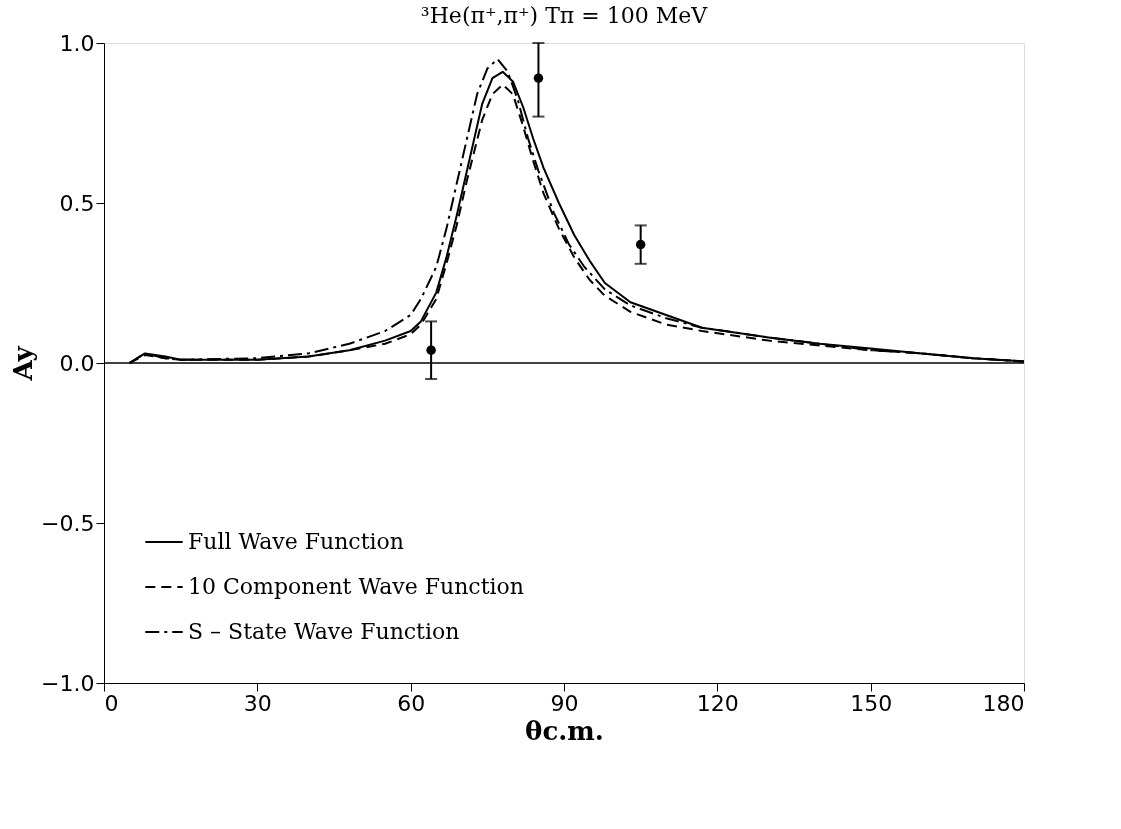 This screenshot has width=1121, height=829. What do you see at coordinates (564, 703) in the screenshot?
I see `x-tick-label: 90` at bounding box center [564, 703].